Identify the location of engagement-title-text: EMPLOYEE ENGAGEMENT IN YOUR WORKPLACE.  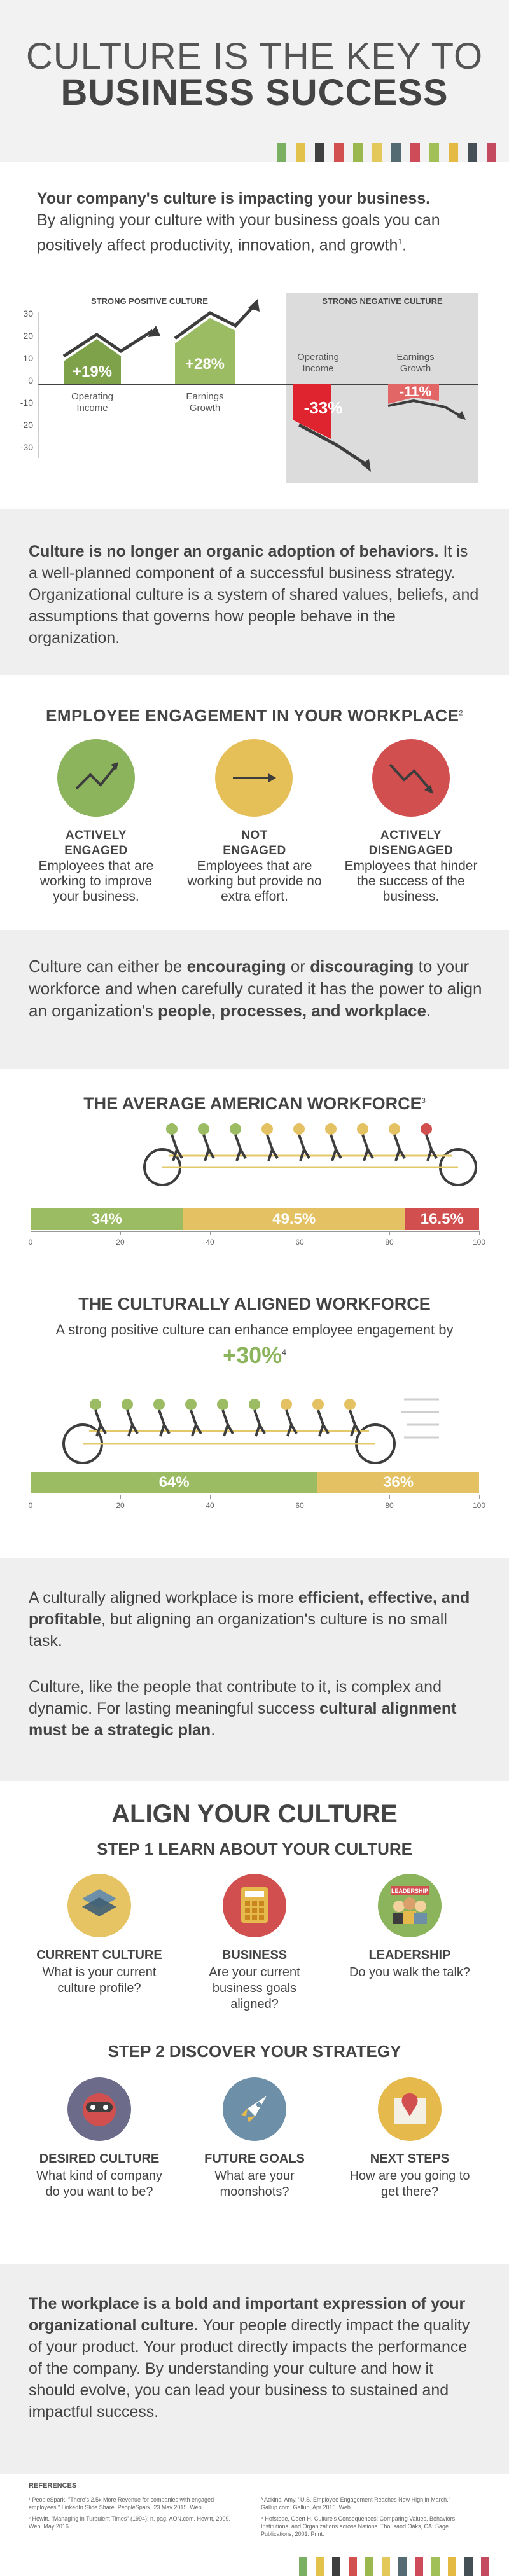
(252, 715).